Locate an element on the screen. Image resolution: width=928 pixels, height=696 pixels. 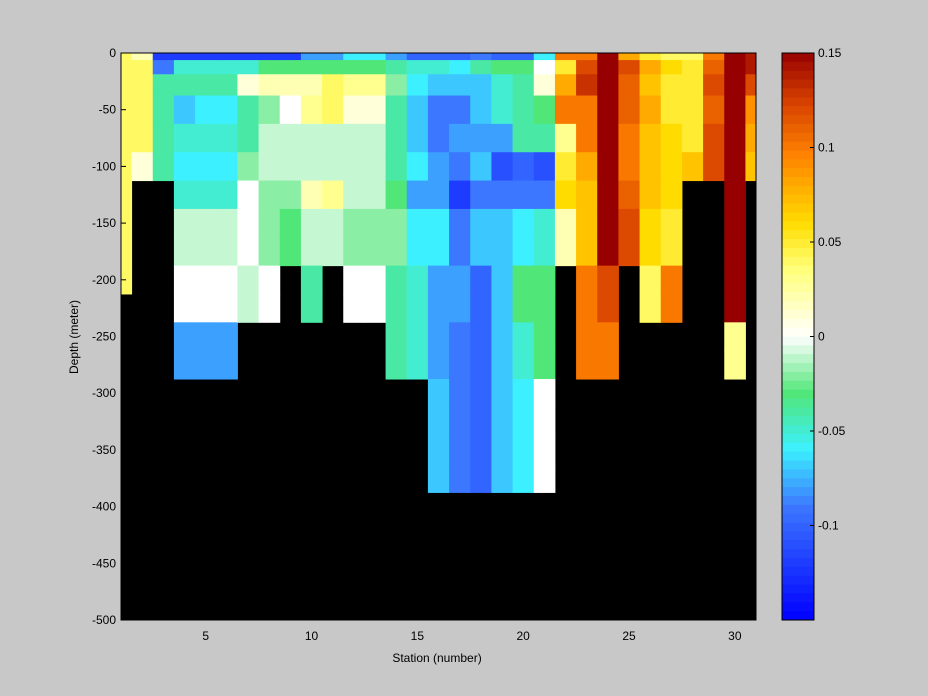
colorbar-tick-label: 0.1 is located at coordinates (826, 148).